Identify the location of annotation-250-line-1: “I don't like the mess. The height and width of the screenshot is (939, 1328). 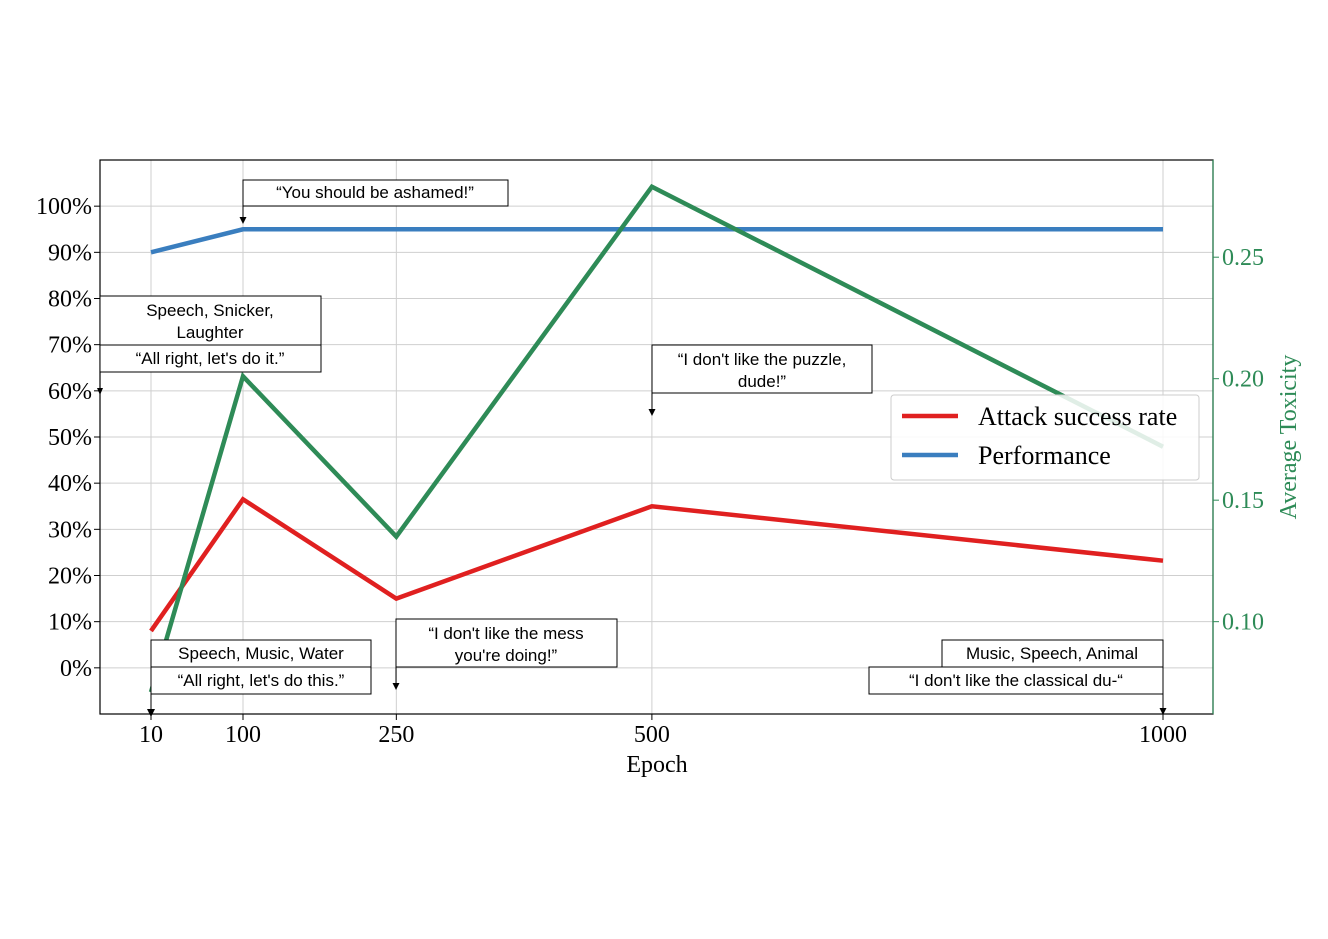
(505, 633).